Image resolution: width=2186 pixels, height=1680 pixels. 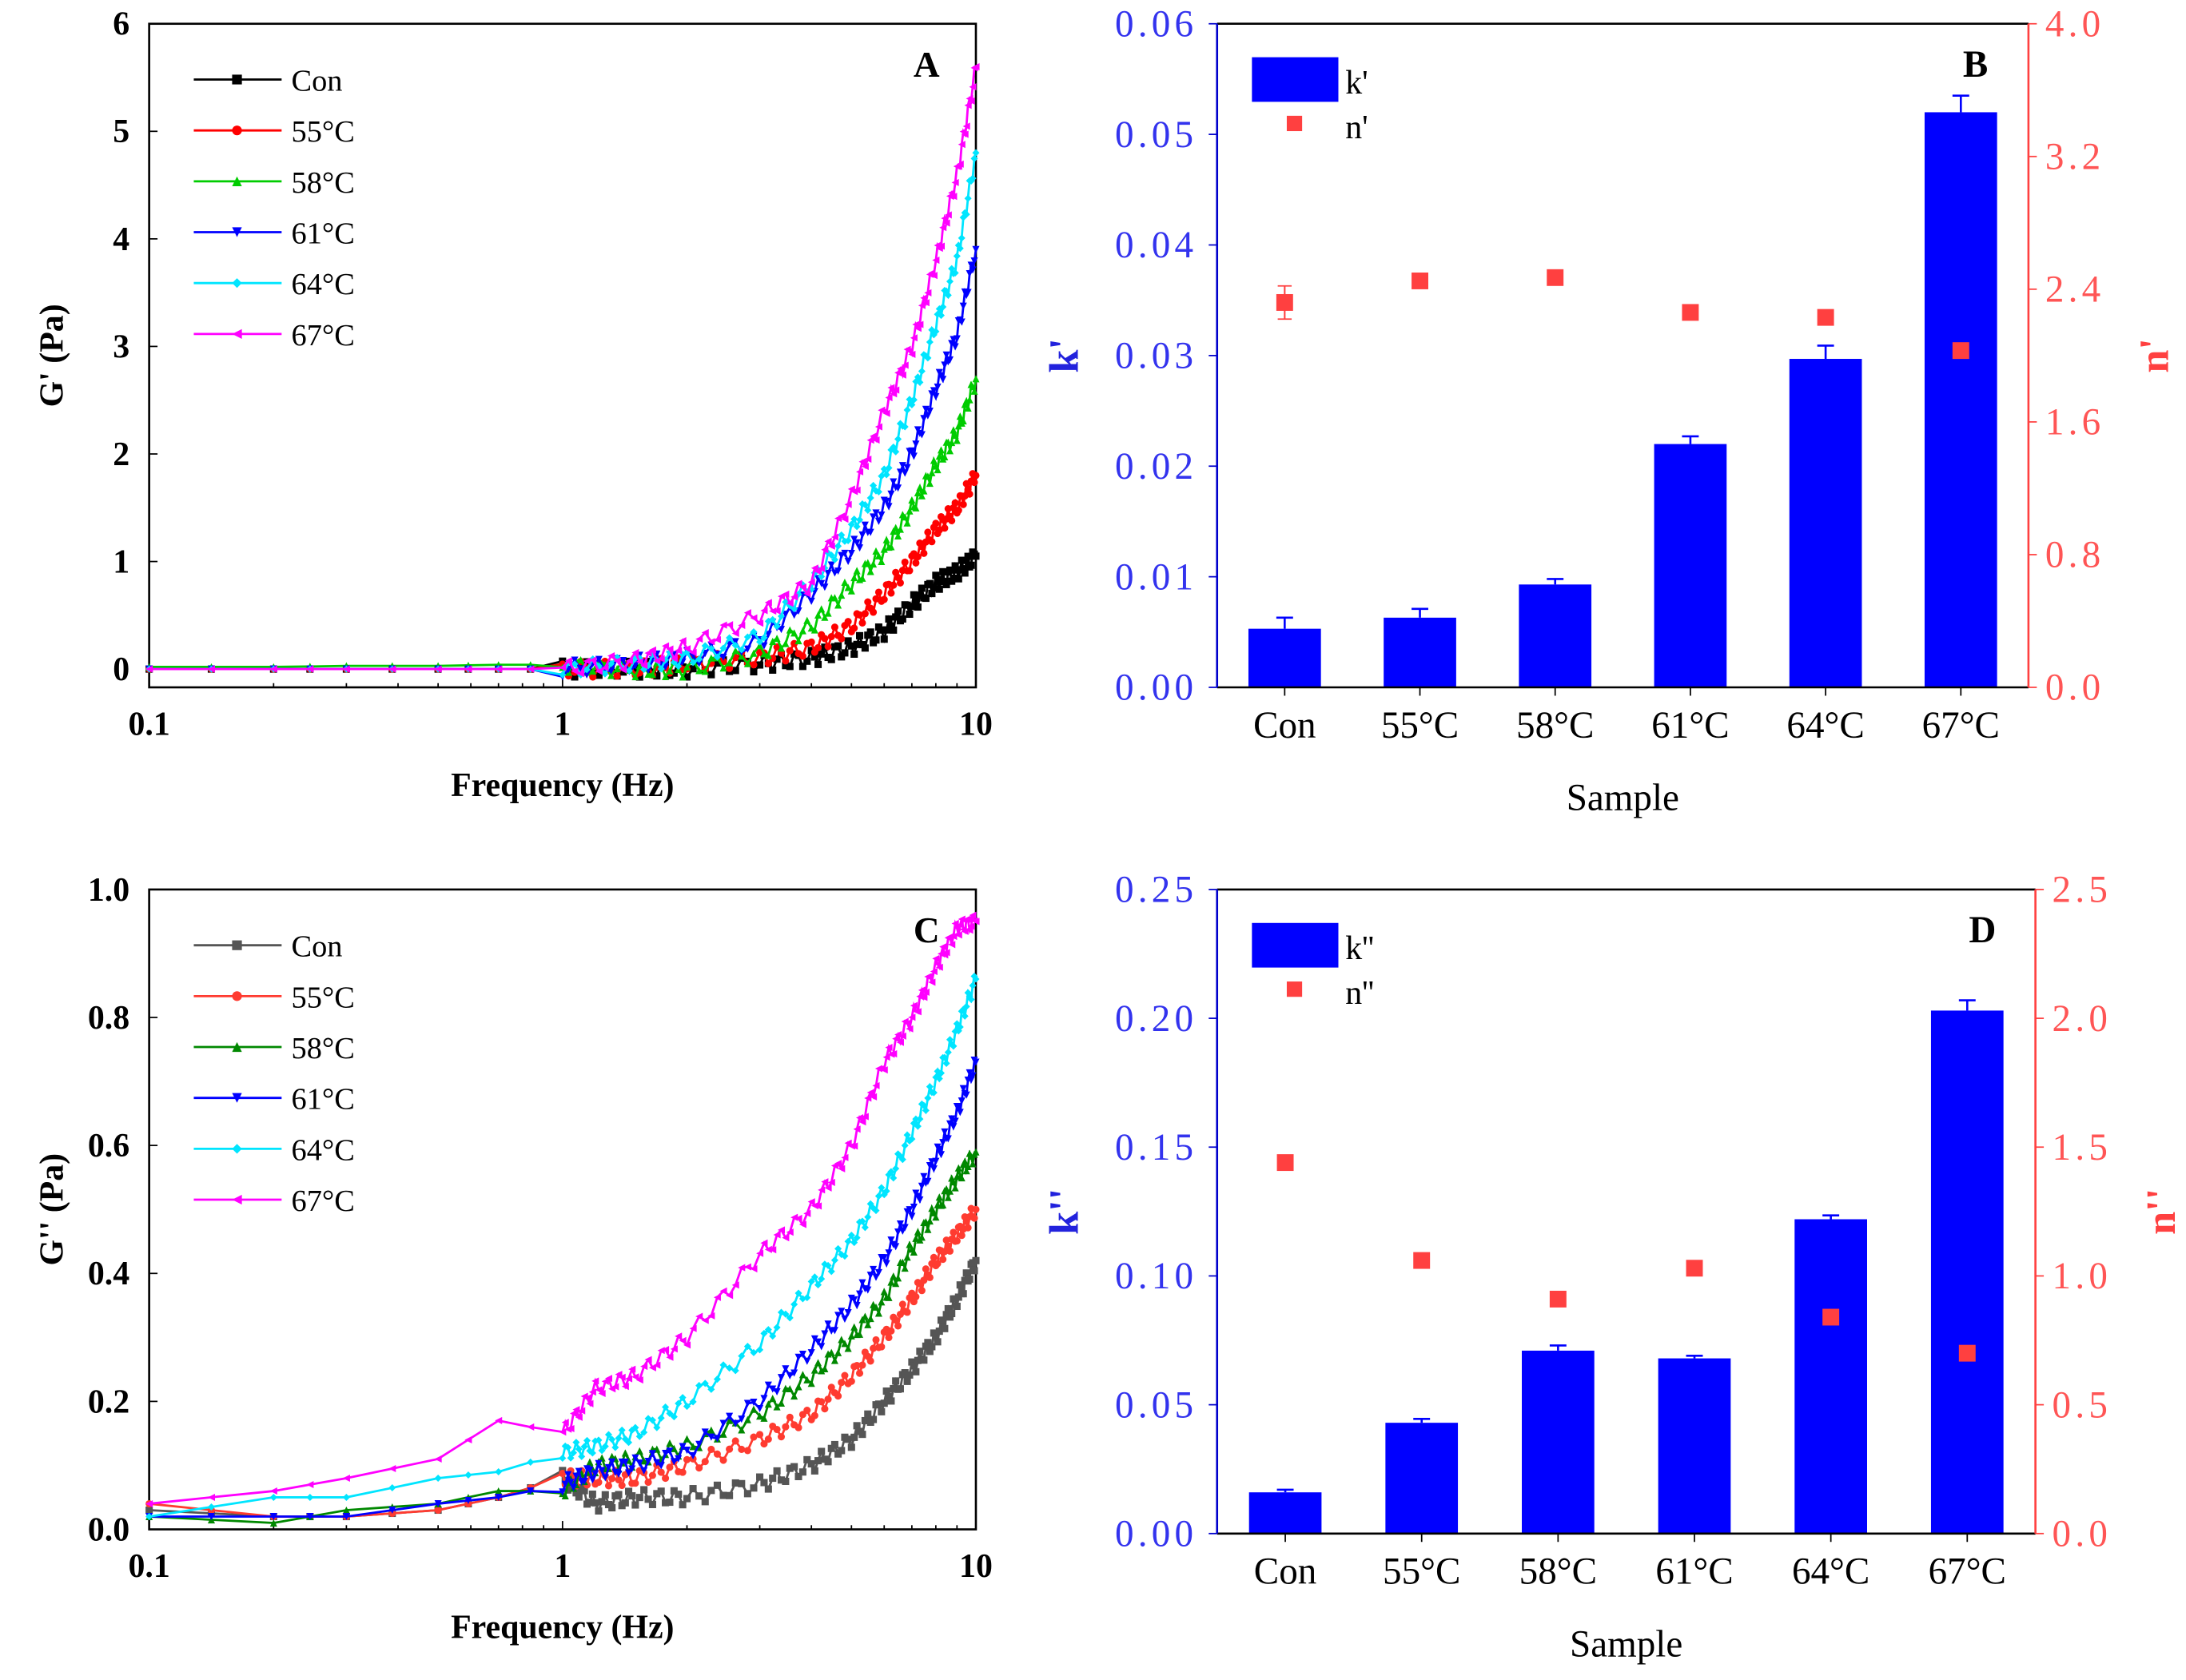 What do you see at coordinates (323, 233) in the screenshot?
I see `legend-label: 61°C` at bounding box center [323, 233].